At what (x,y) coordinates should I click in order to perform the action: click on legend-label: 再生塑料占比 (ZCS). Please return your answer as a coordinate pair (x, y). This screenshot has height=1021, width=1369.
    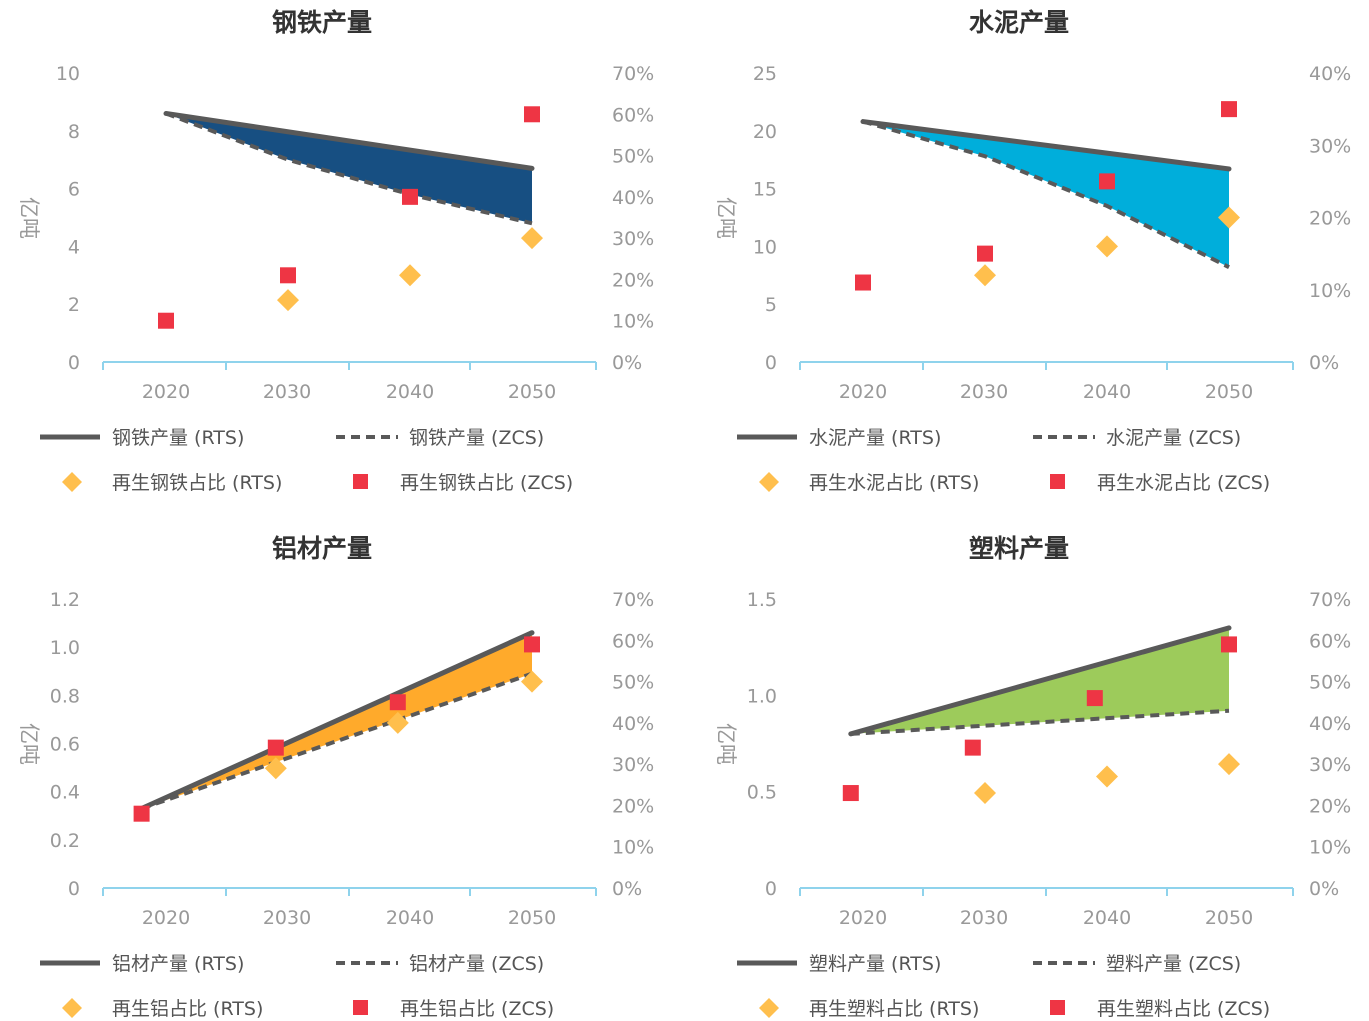
    Looking at the image, I should click on (1183, 1009).